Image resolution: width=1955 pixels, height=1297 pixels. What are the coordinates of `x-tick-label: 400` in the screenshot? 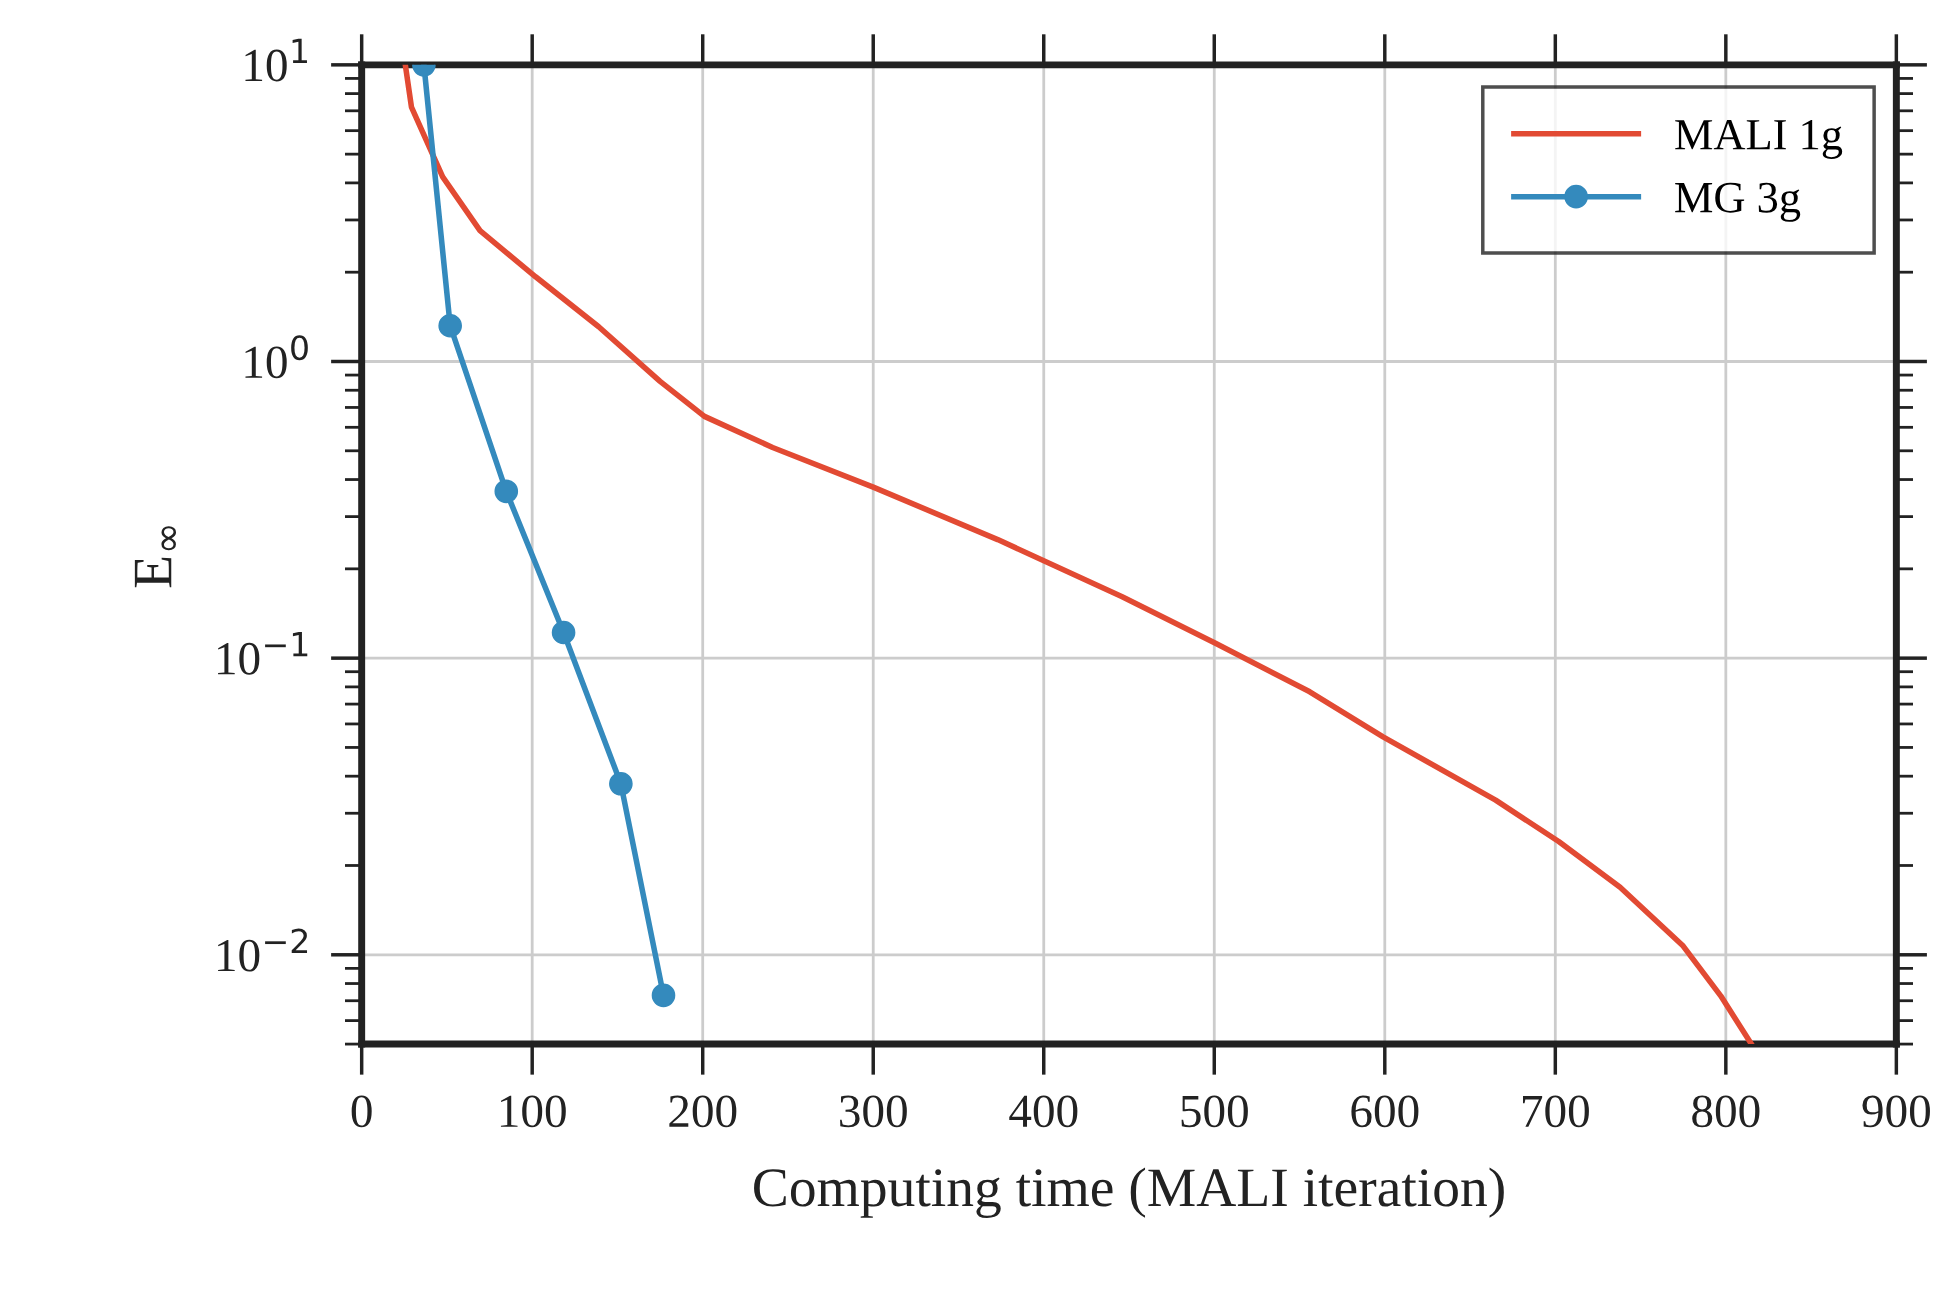 It's located at (1043, 1111).